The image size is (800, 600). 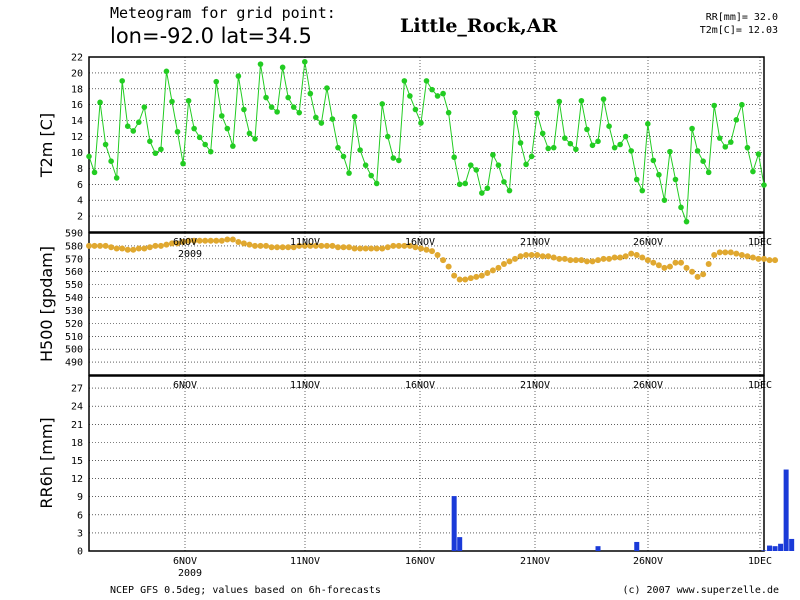 I want to click on y-tick-label: 490, so click(x=74, y=363).